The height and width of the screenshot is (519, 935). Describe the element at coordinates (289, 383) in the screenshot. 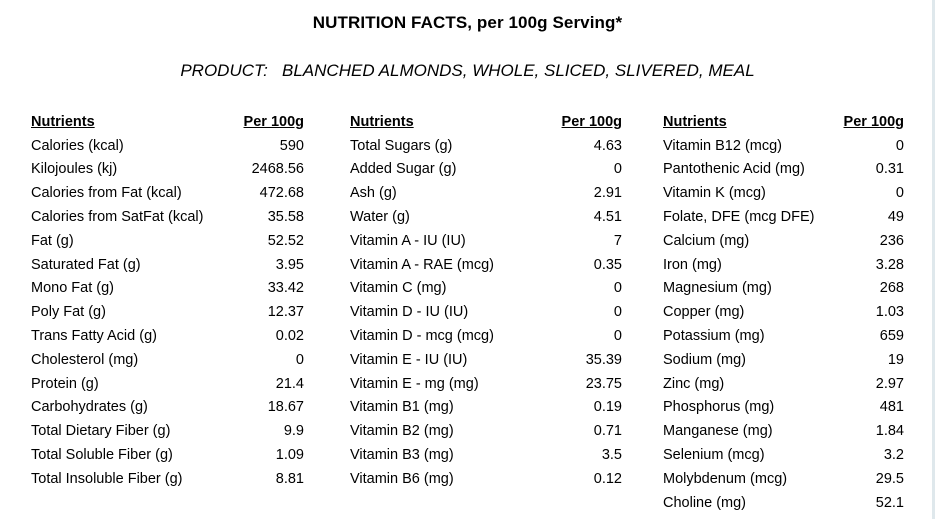

I see `nutrient-value: 21.4` at that location.